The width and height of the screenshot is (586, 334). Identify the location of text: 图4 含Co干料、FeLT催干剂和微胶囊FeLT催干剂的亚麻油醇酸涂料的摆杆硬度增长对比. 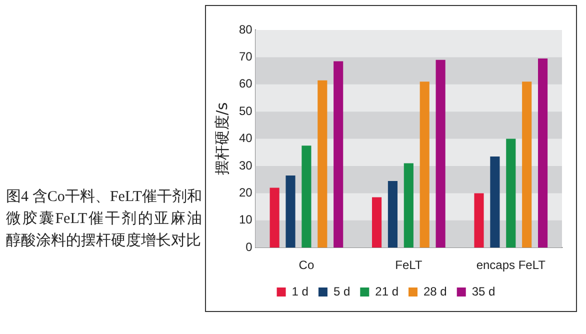
(104, 219).